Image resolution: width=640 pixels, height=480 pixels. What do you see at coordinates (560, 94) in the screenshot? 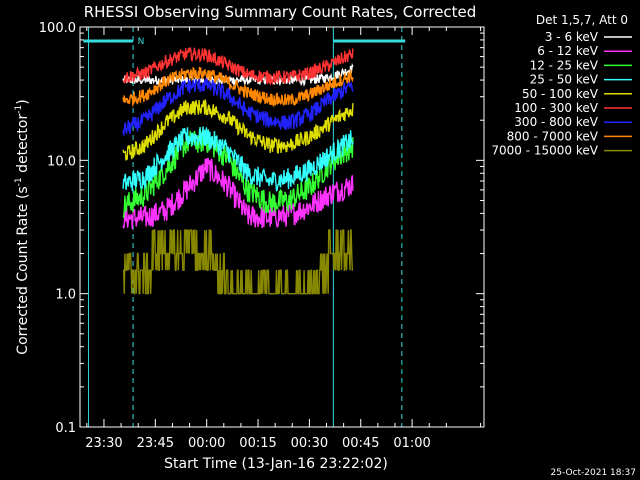
I see `legend-label: 50 - 100 keV` at bounding box center [560, 94].